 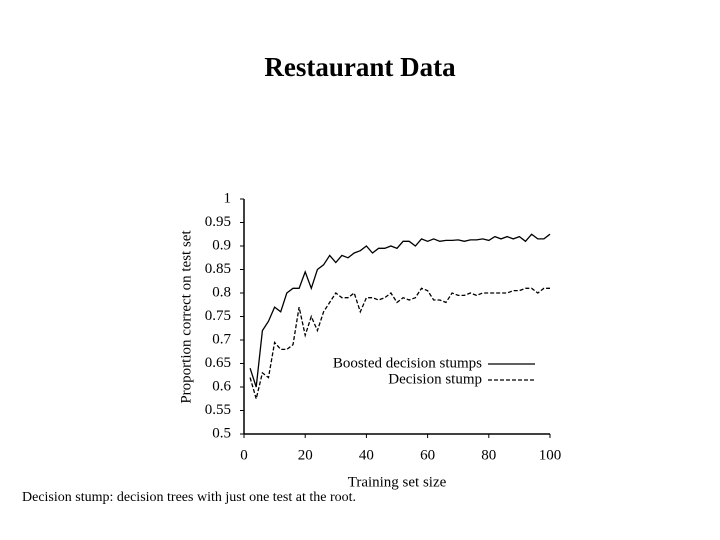 I want to click on slide-title: Restaurant Data, so click(x=360, y=67).